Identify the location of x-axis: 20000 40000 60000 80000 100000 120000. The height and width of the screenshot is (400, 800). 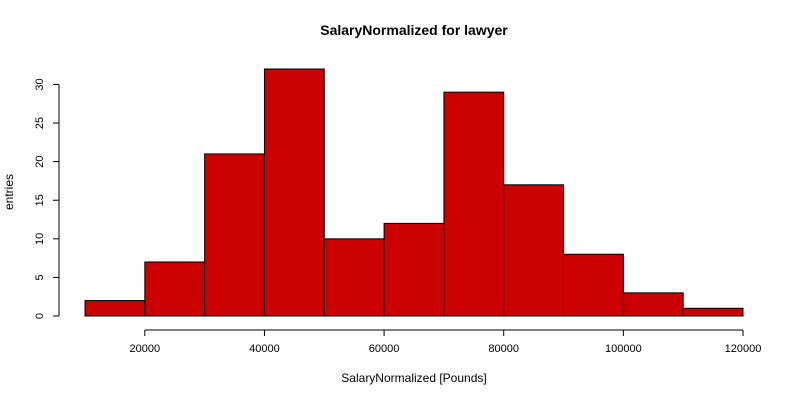
(446, 342).